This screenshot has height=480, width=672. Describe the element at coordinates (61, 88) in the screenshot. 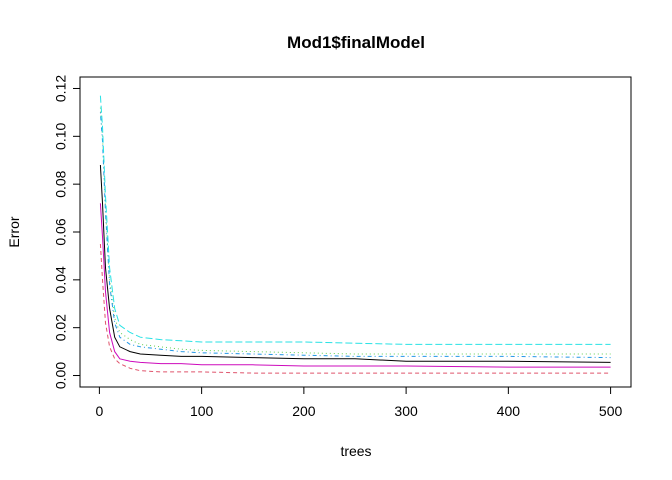

I see `y-tick-label: 0.12` at that location.